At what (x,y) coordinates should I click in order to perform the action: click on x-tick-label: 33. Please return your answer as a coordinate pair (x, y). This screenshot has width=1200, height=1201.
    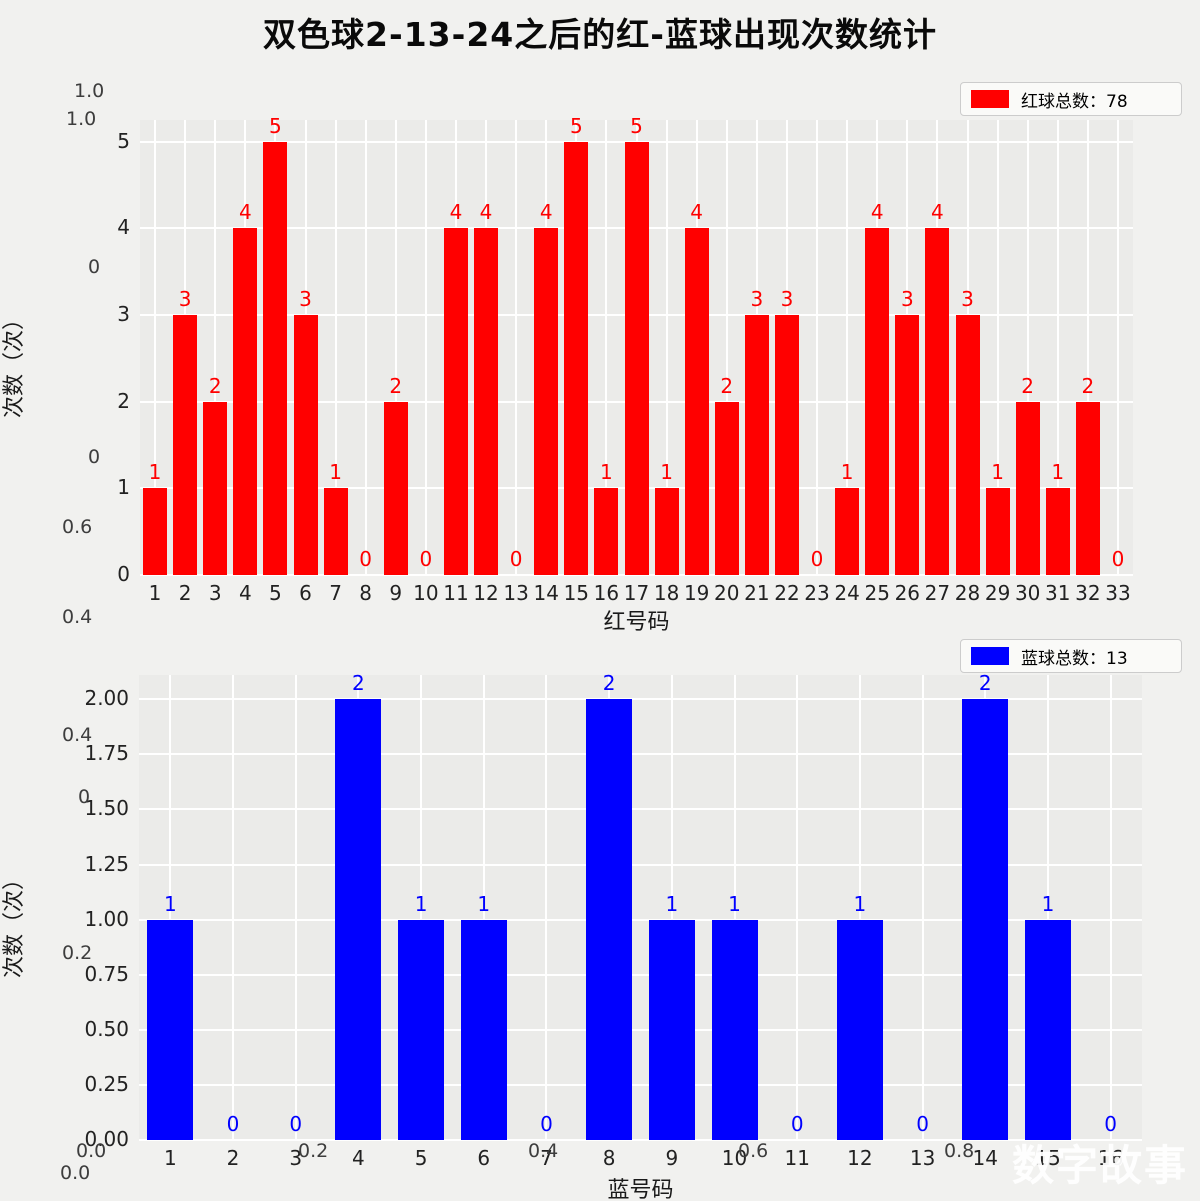
    Looking at the image, I should click on (1118, 593).